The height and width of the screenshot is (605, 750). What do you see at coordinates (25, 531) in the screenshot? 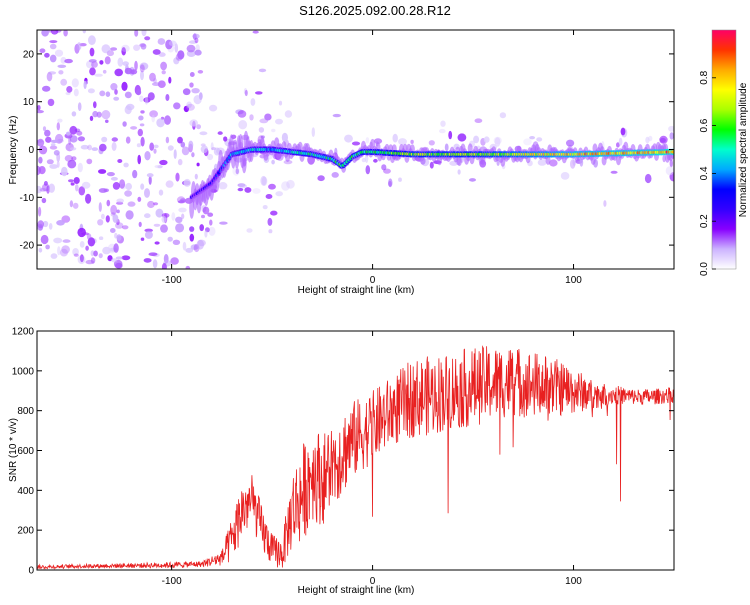
I see `y-tick-label: 200` at bounding box center [25, 531].